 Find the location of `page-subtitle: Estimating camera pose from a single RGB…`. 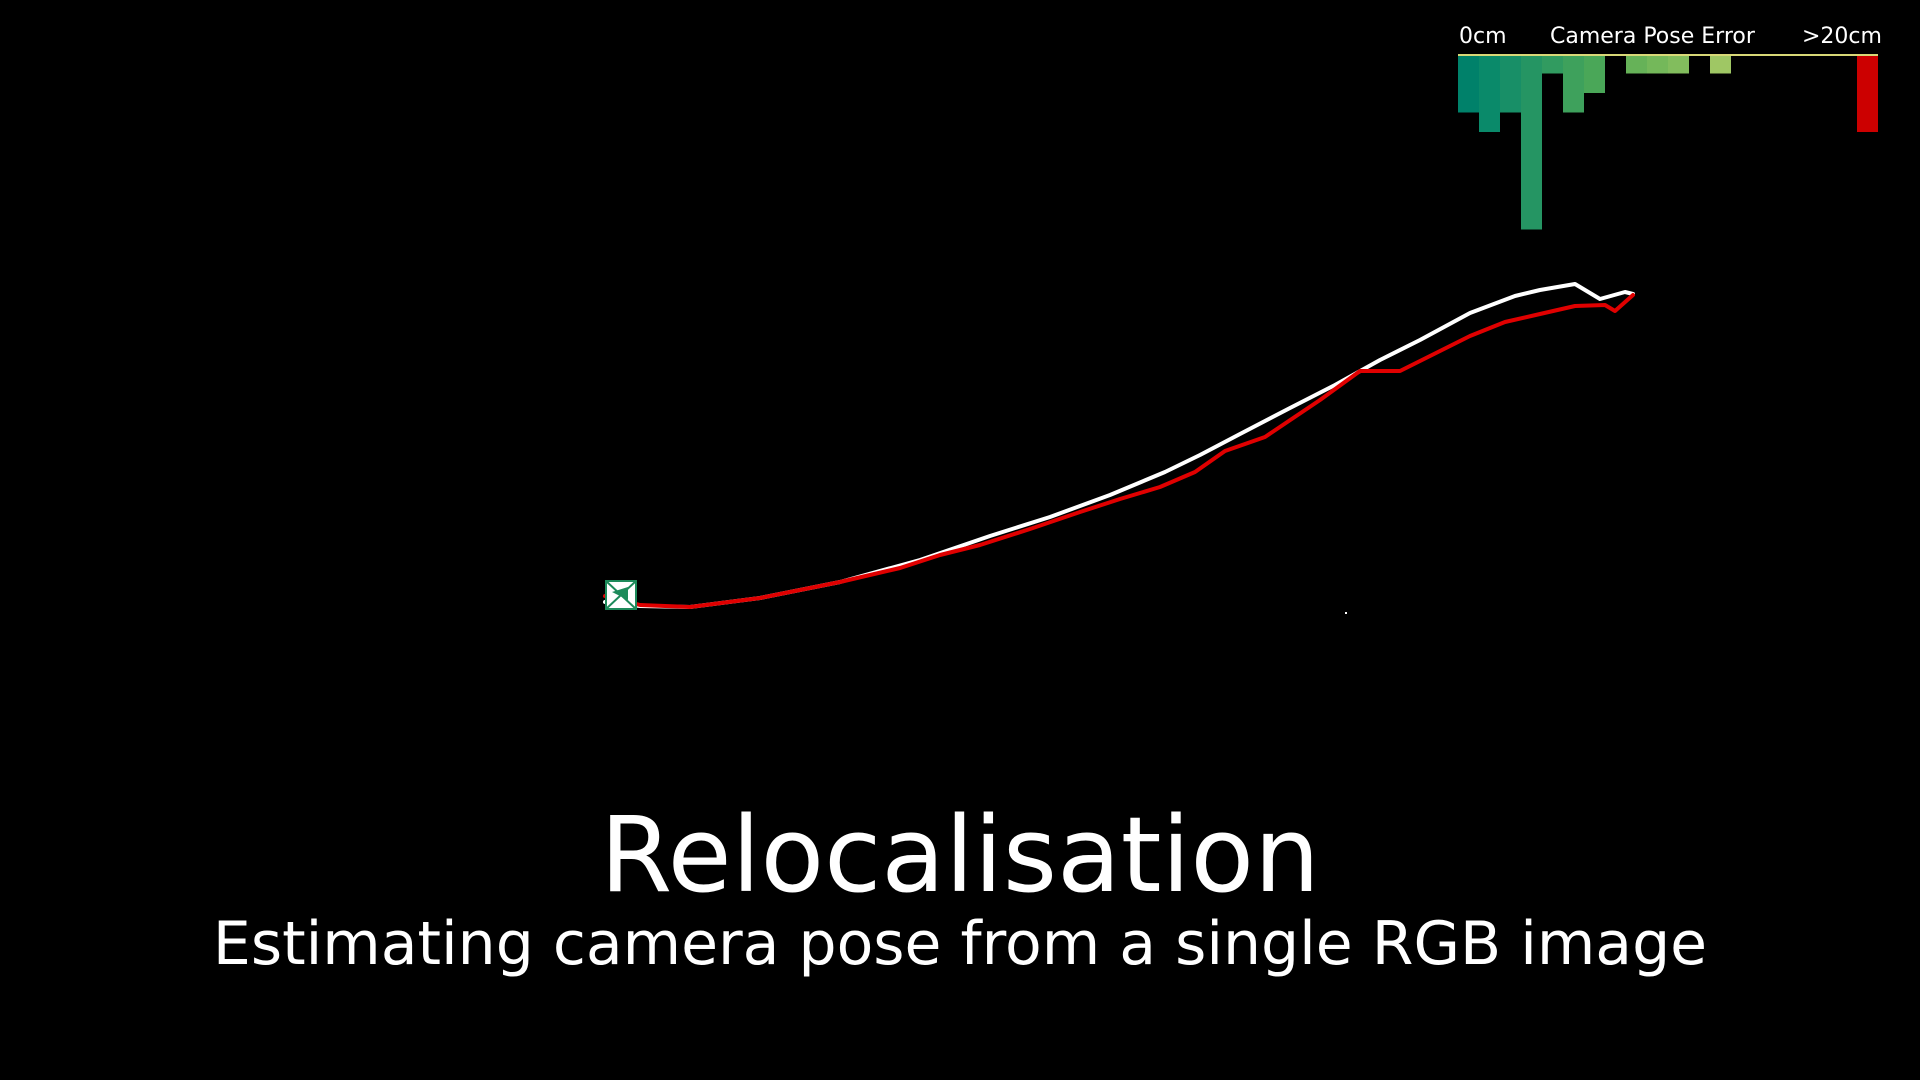

page-subtitle: Estimating camera pose from a single RGB… is located at coordinates (960, 944).